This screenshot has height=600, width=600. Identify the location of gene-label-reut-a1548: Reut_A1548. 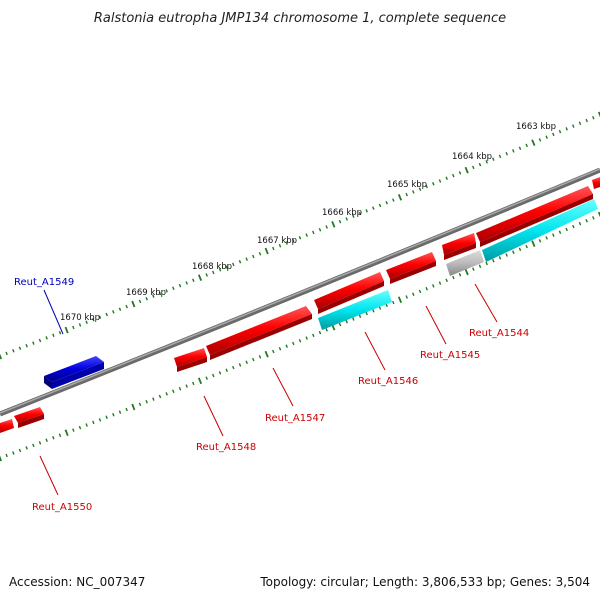
(226, 447).